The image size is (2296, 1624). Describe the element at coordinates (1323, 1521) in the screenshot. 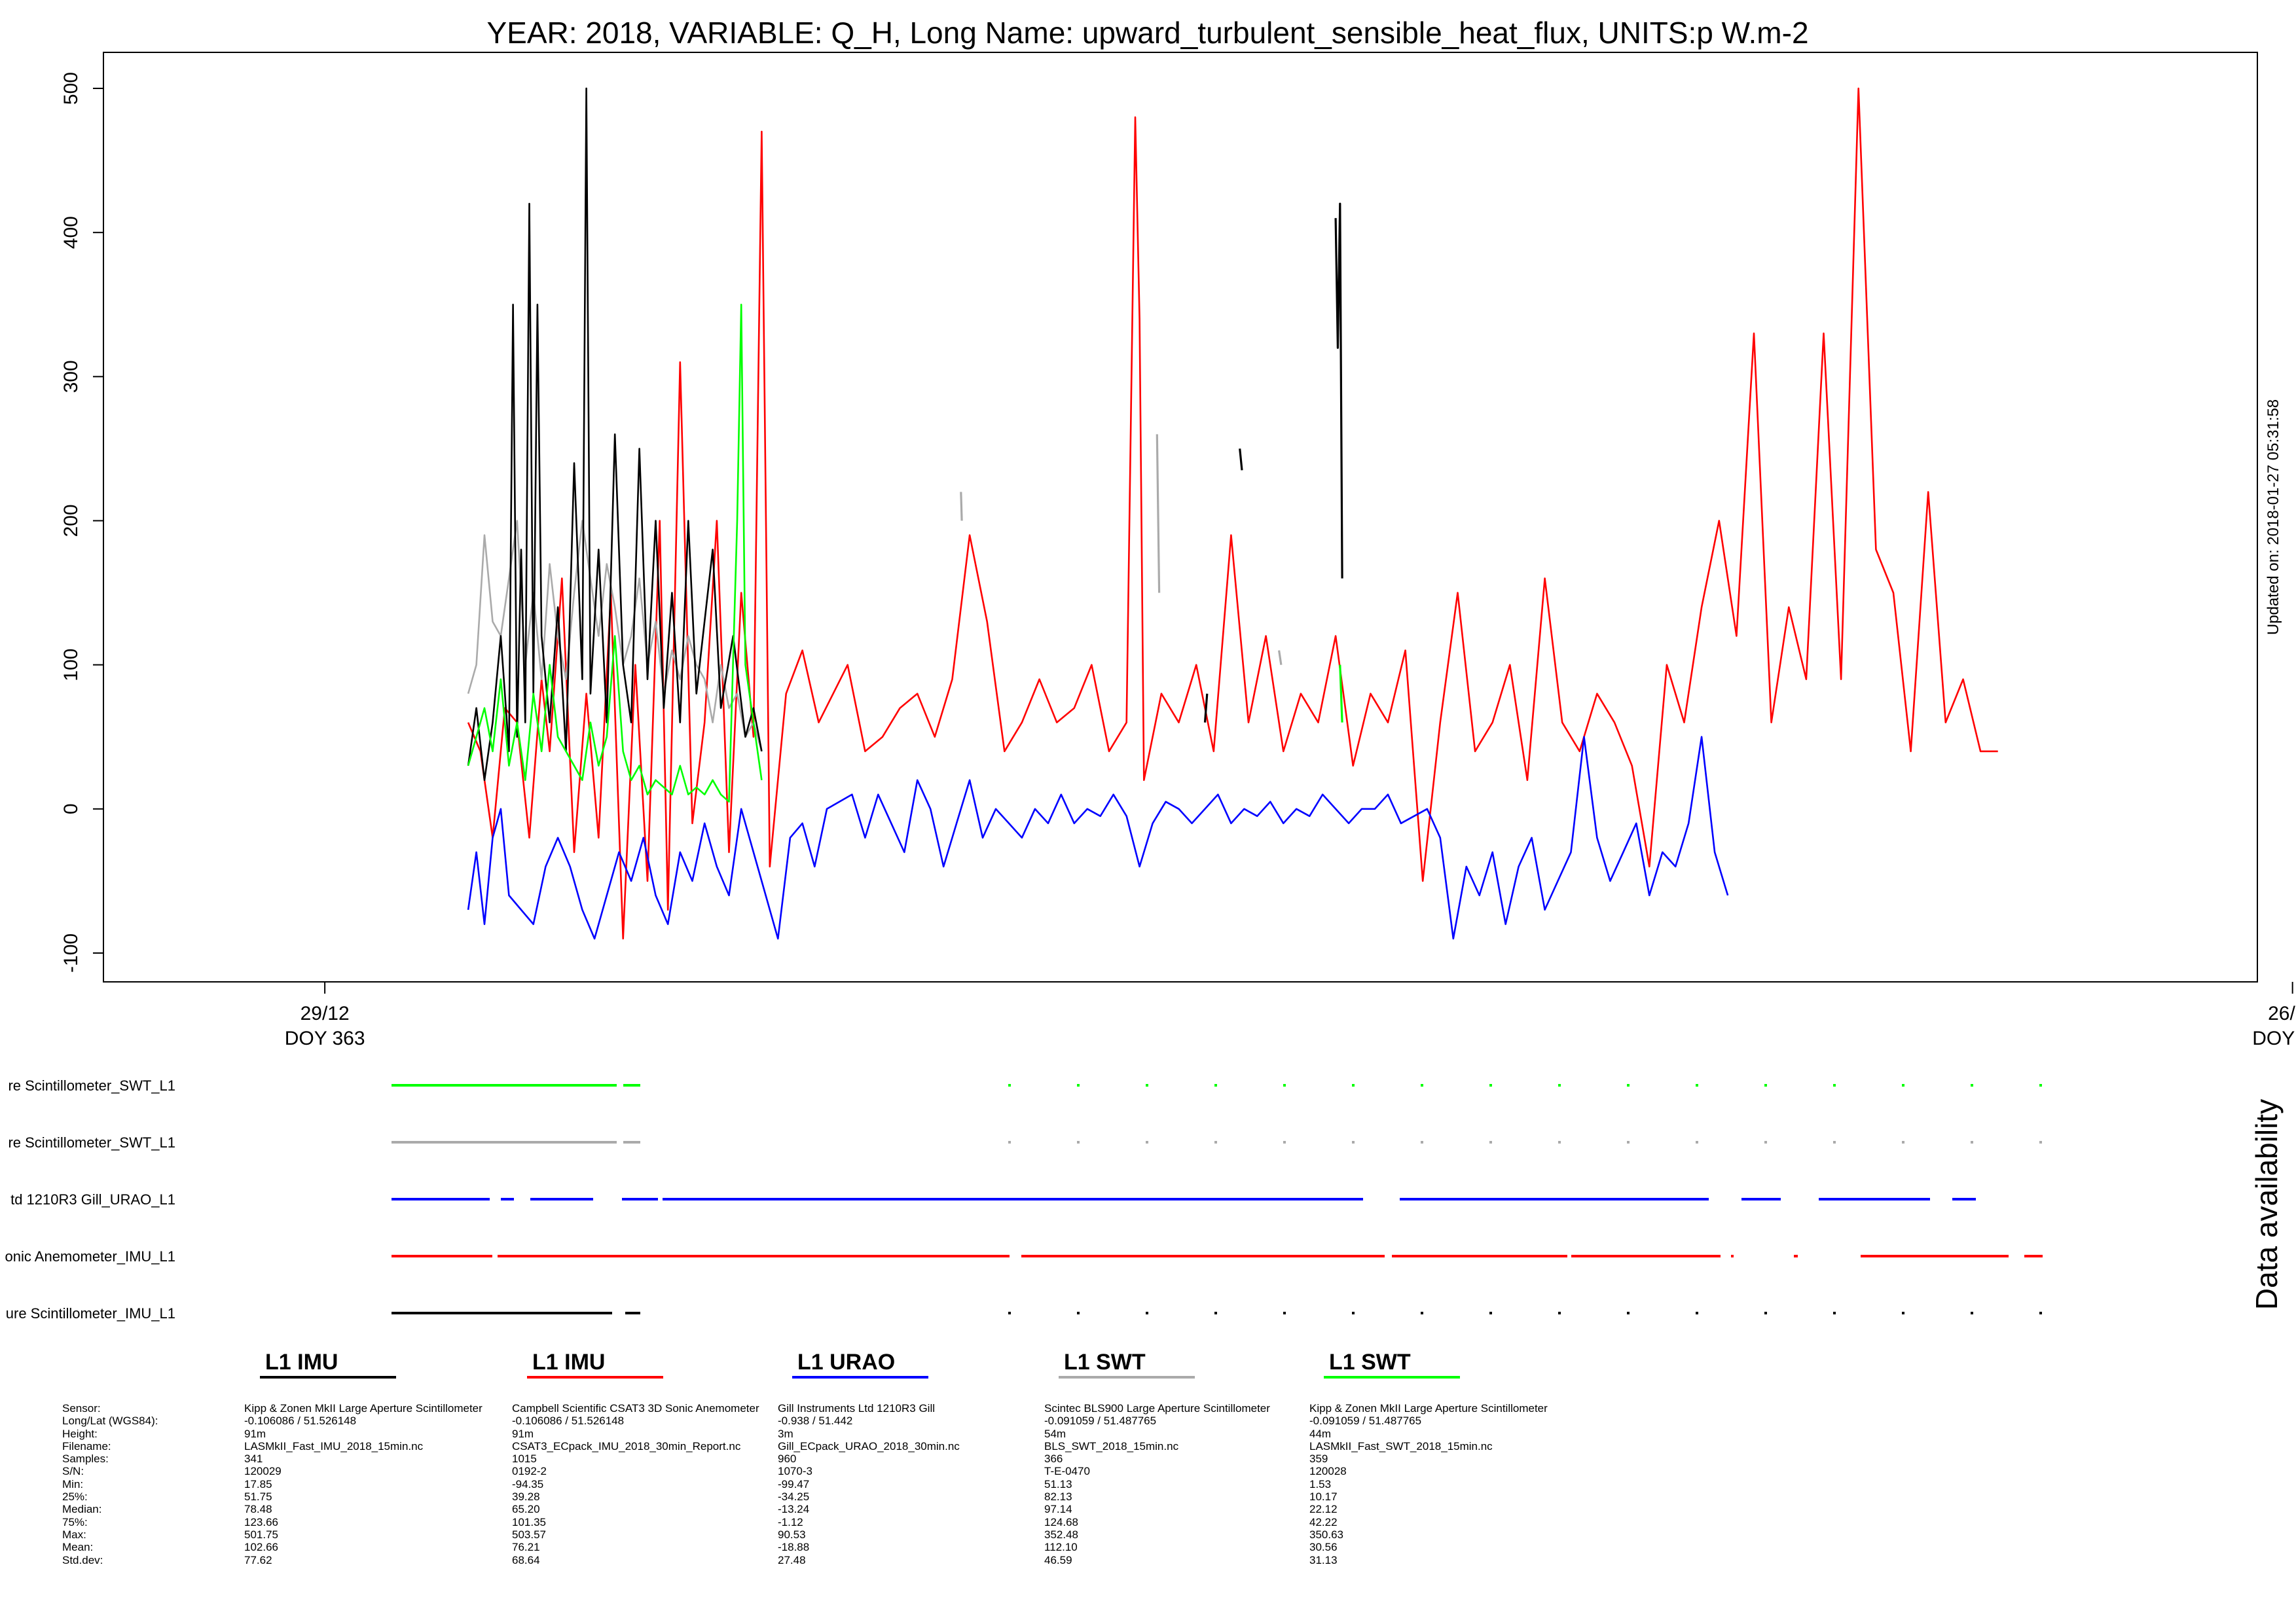

I see `metadata-value: 42.22` at that location.